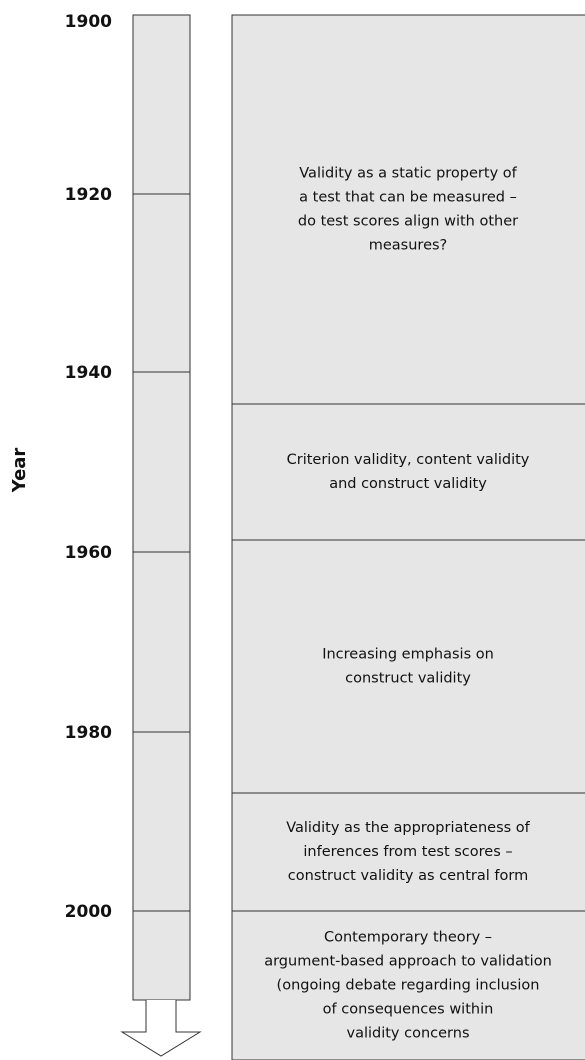 This screenshot has width=585, height=1060. I want to click on year-label: 1900, so click(88, 22).